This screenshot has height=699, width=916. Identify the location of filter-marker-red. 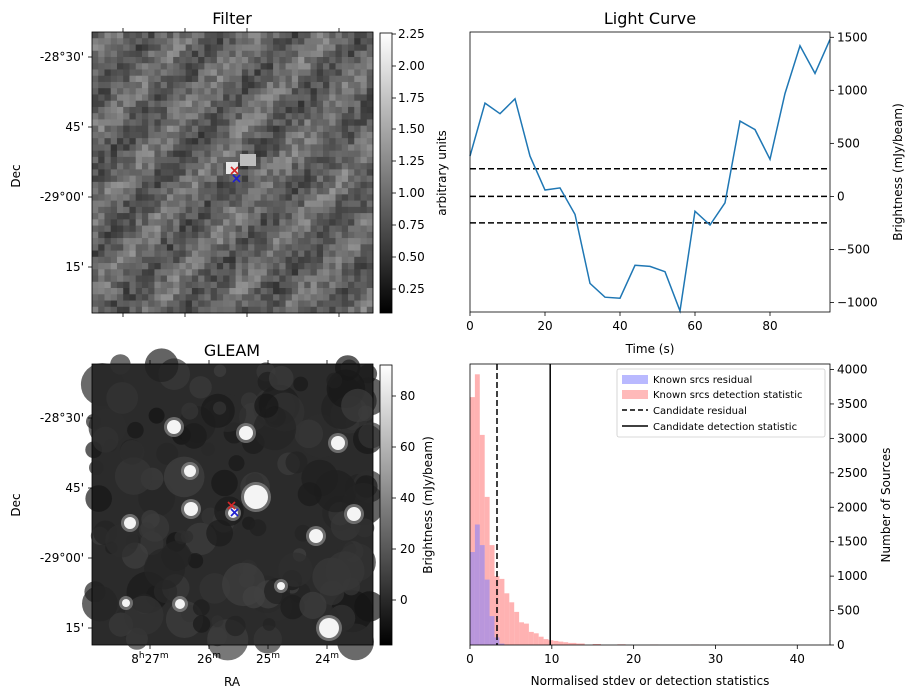
(234, 170).